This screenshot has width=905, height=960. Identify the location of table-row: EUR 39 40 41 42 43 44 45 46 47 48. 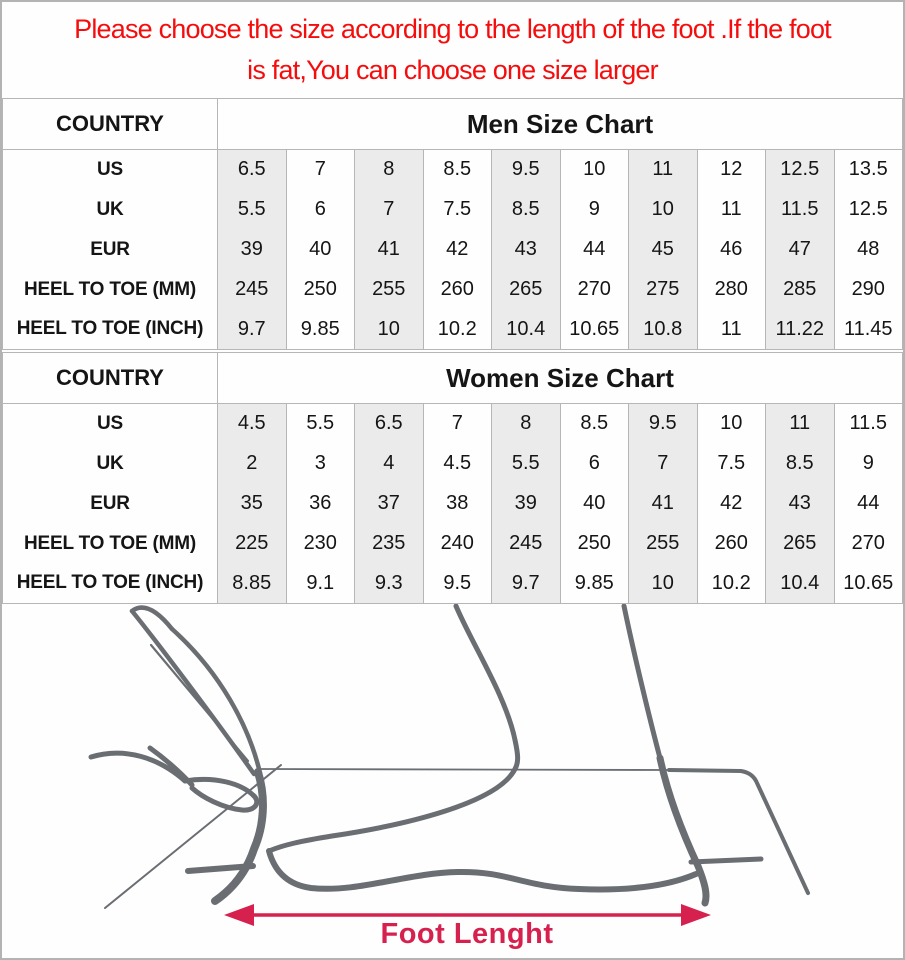
(452, 249).